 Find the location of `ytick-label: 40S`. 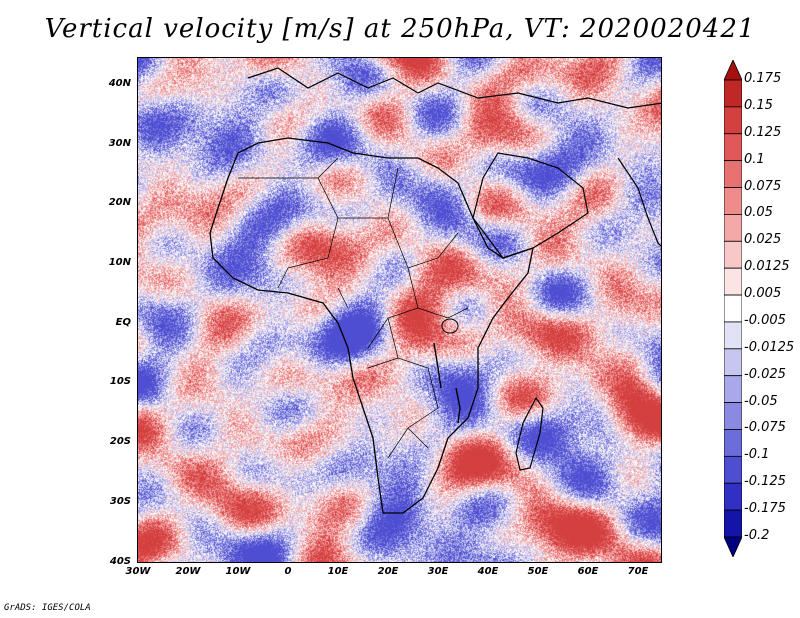

ytick-label: 40S is located at coordinates (120, 561).